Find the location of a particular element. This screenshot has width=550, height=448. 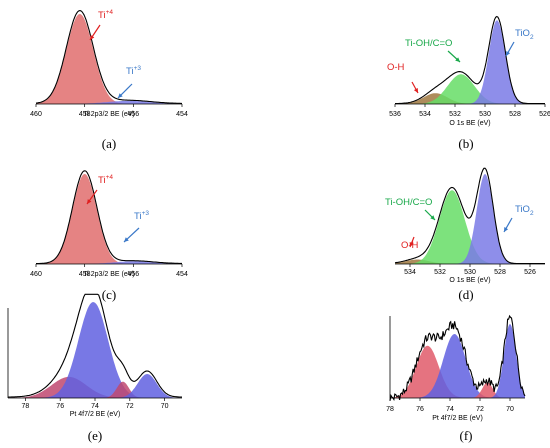

panel-label-b: (b) is located at coordinates (465, 143).